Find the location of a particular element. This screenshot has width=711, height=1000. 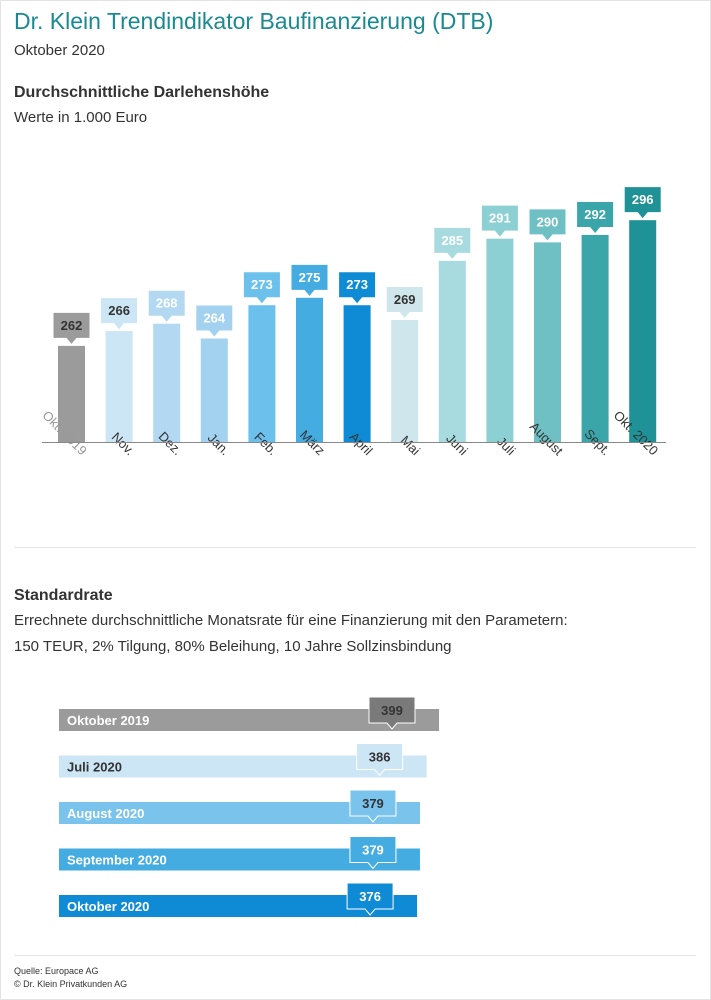

rate-category-label-3: September 2020 is located at coordinates (117, 860).